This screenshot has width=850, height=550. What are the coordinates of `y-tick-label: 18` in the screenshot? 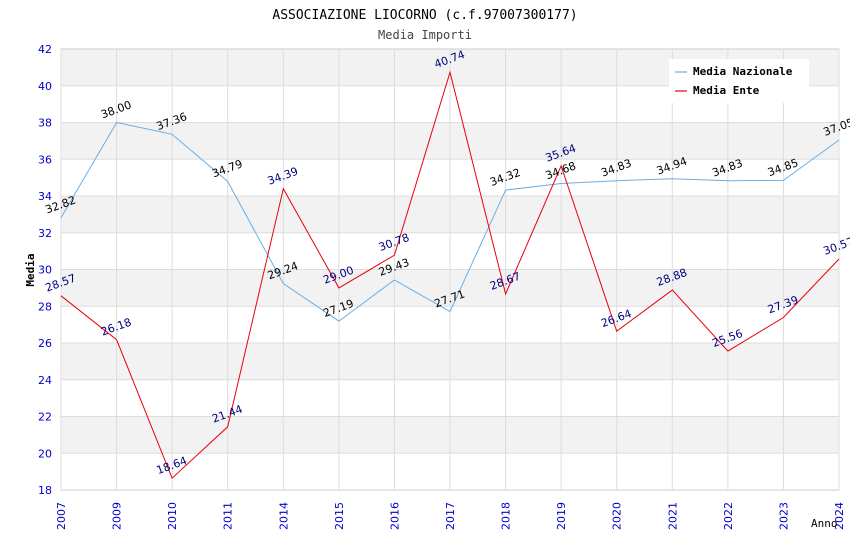 It's located at (45, 490).